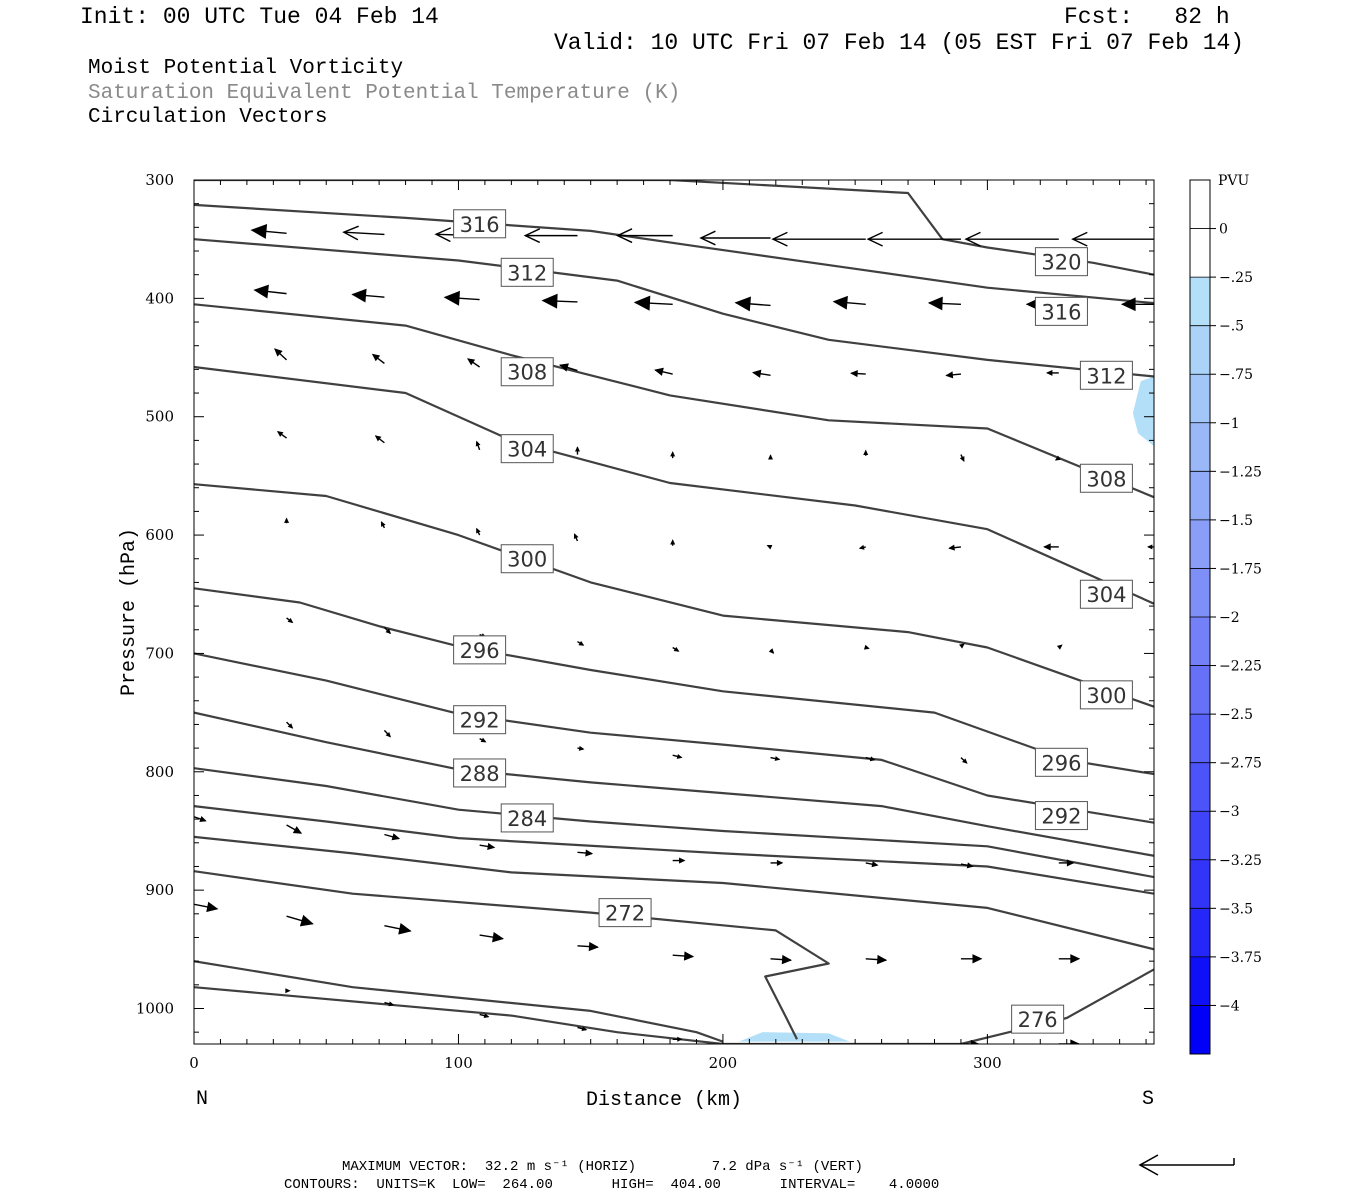 The height and width of the screenshot is (1200, 1350). What do you see at coordinates (458, 1063) in the screenshot?
I see `x-tick-label: 100` at bounding box center [458, 1063].